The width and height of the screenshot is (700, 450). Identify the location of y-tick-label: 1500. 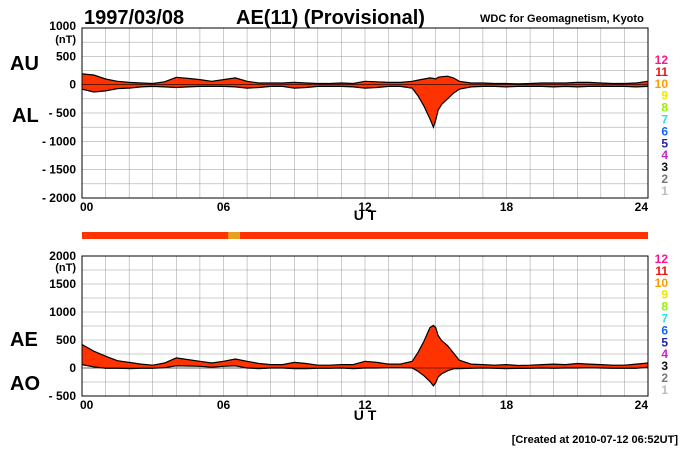
(62, 284).